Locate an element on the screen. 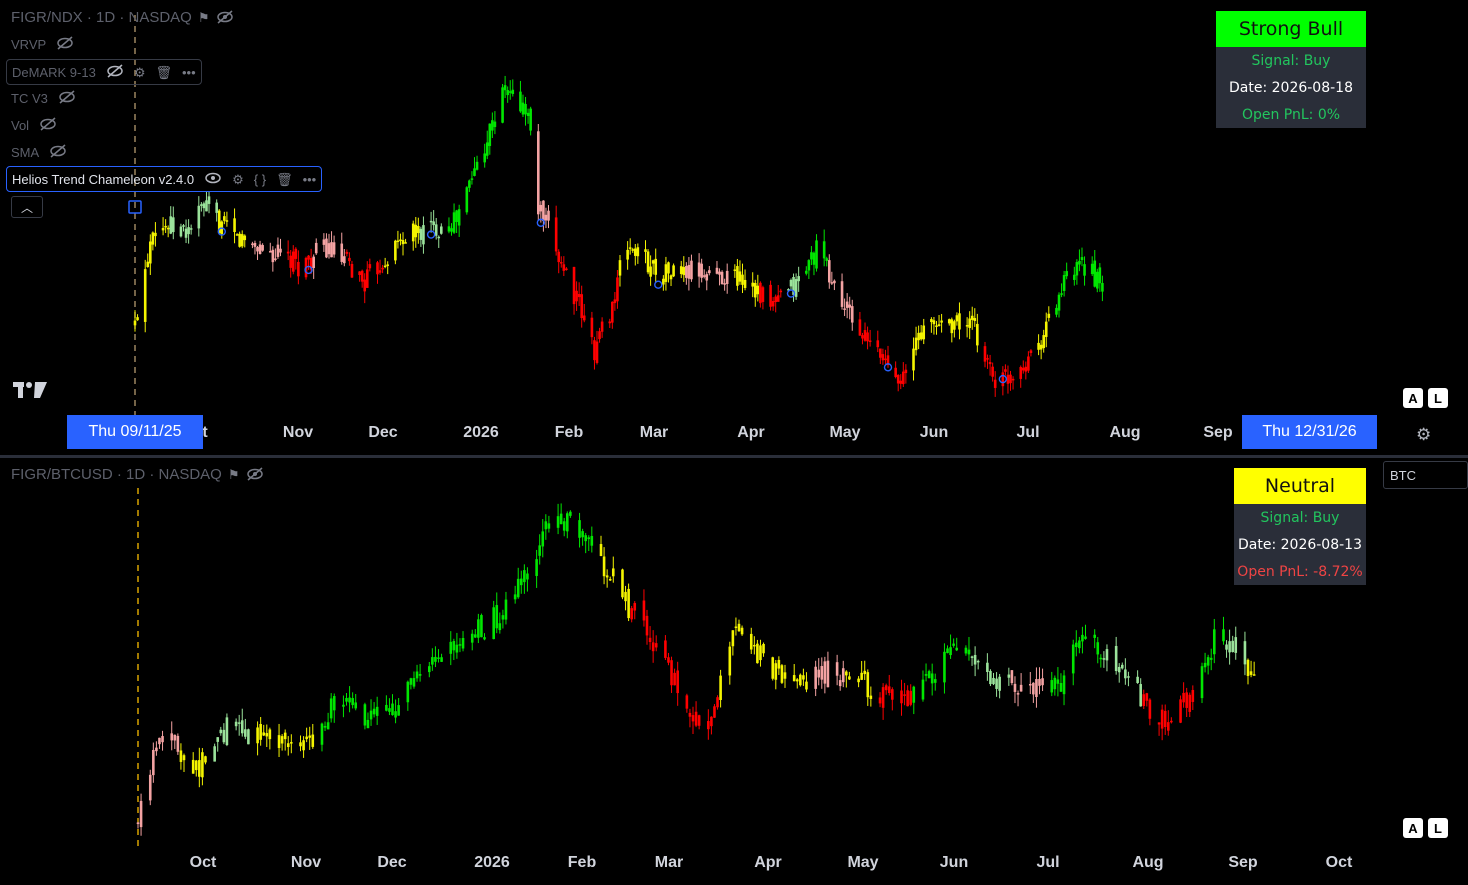 The width and height of the screenshot is (1468, 885). tradingview-logo is located at coordinates (30, 390).